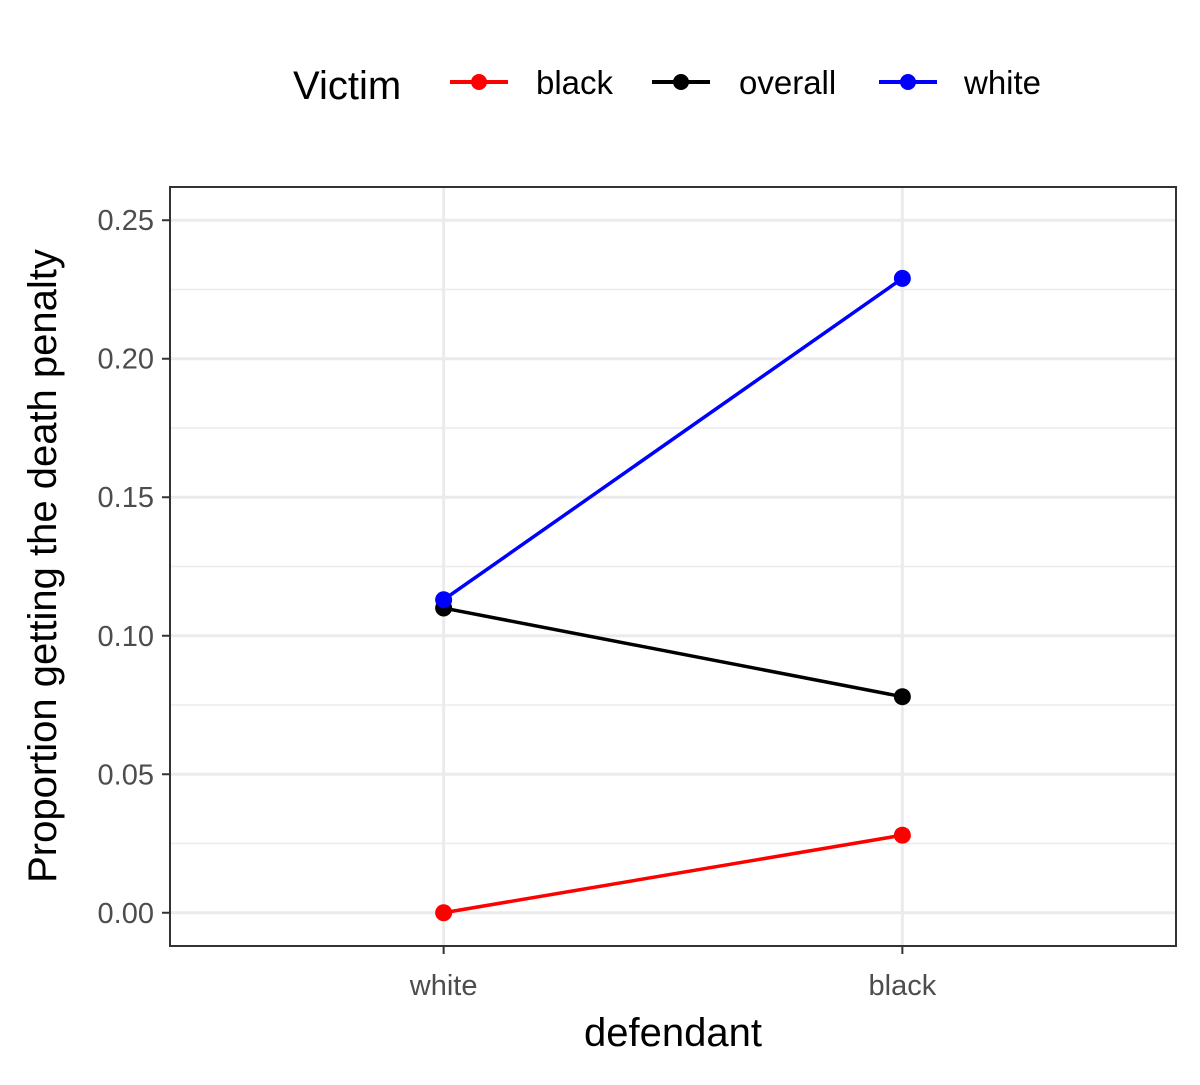  I want to click on series-black, so click(673, 874).